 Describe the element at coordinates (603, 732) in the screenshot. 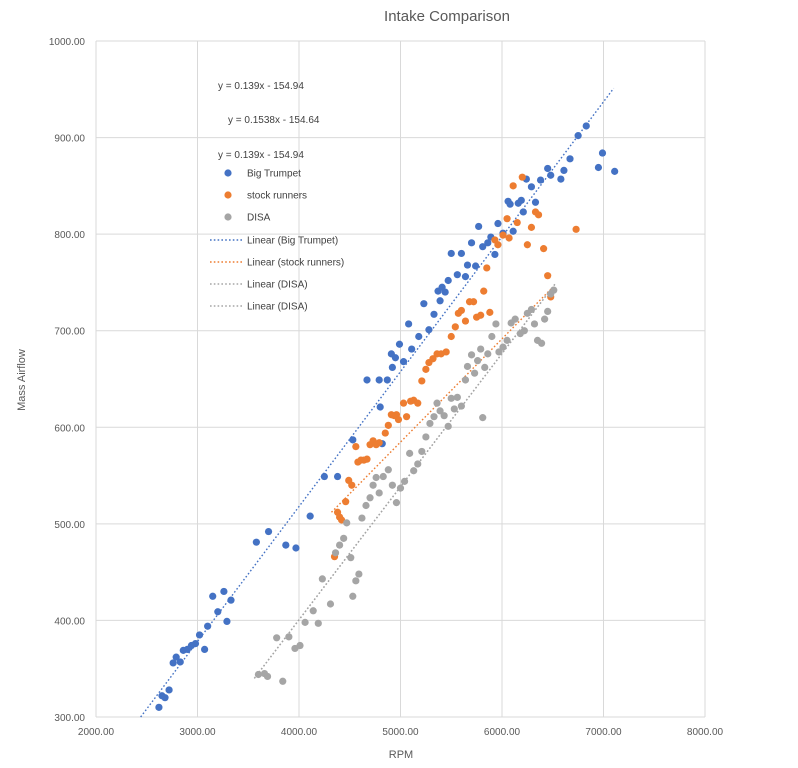

I see `x-tick-label: 7000.00` at that location.